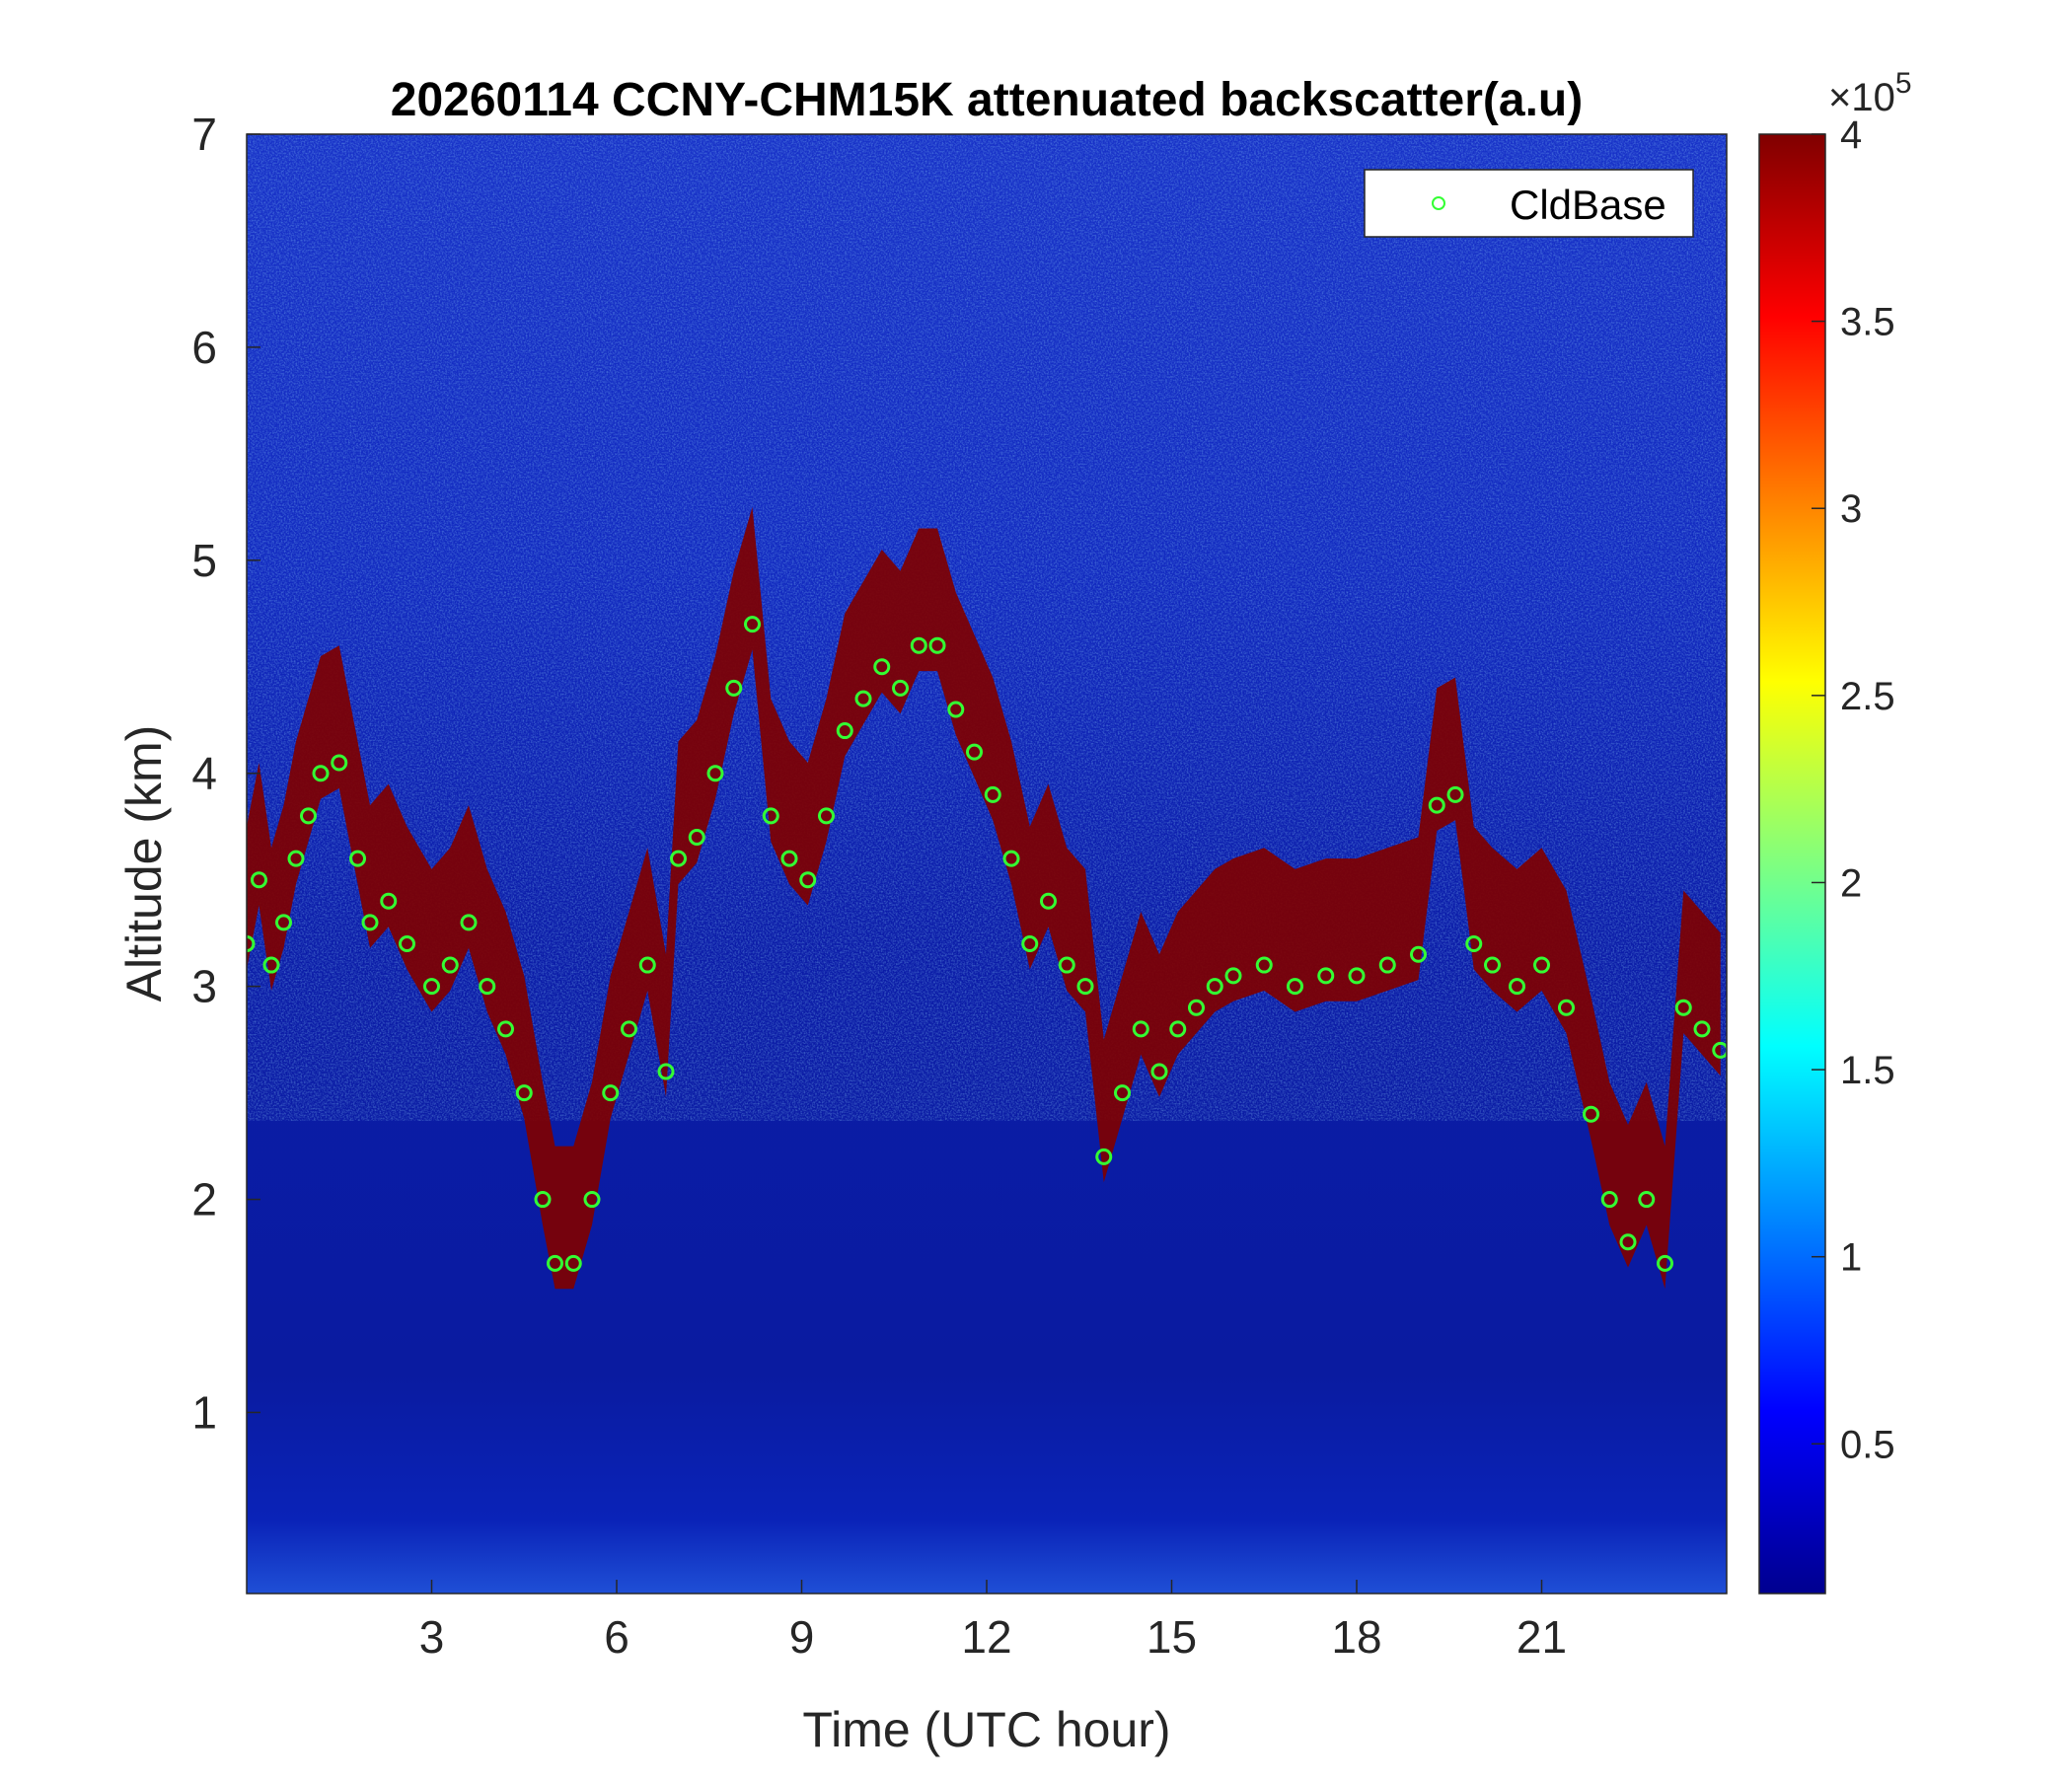 The width and height of the screenshot is (2072, 1781). Describe the element at coordinates (1851, 1258) in the screenshot. I see `colorbar-tick-label: 1` at that location.